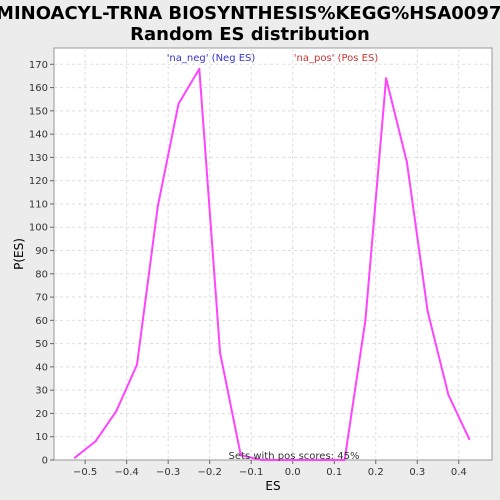  Describe the element at coordinates (38, 135) in the screenshot. I see `y-tick-label: 140` at that location.